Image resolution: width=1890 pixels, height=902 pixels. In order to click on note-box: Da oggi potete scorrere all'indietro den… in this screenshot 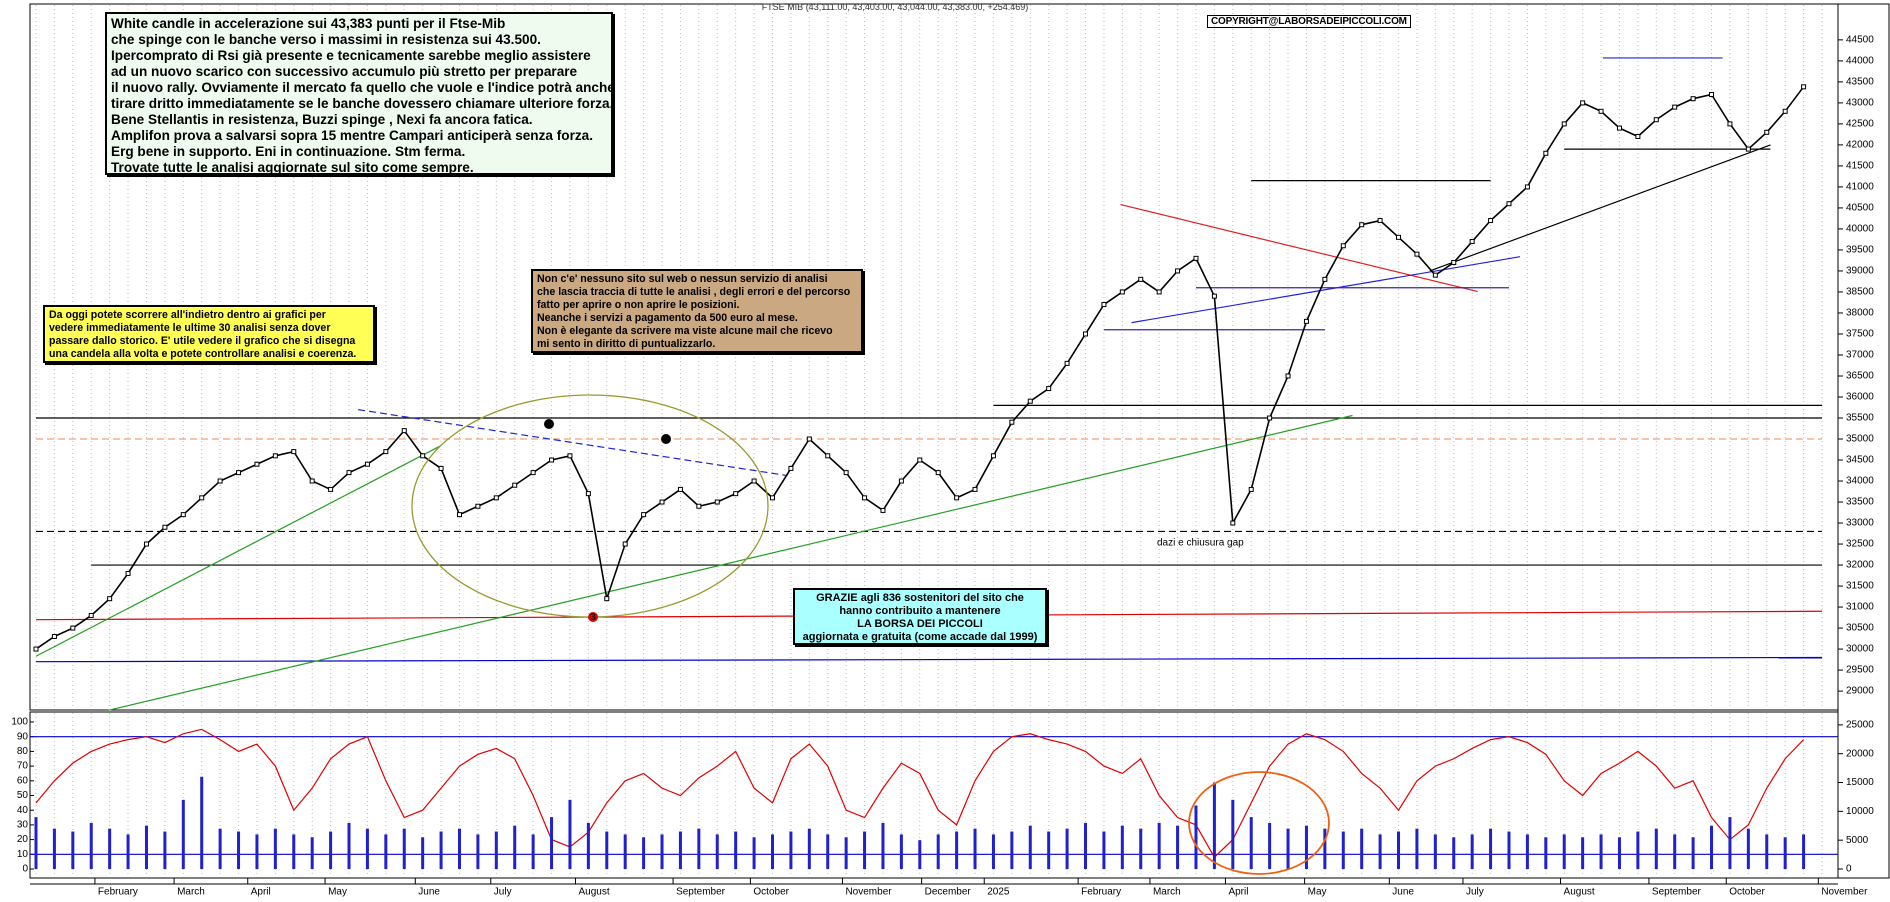, I will do `click(209, 334)`.